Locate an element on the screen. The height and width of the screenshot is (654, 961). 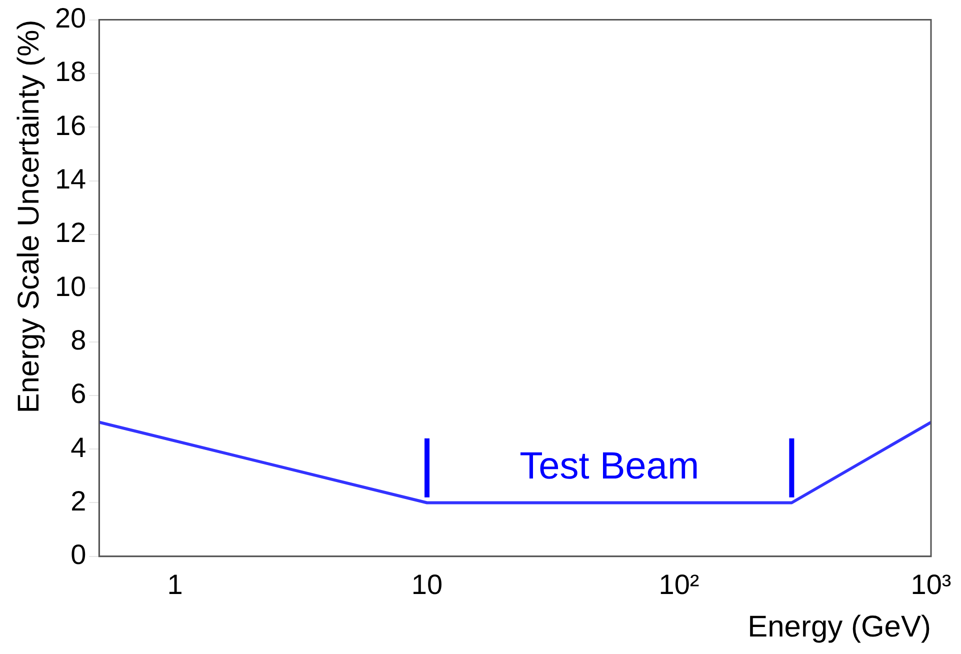
y-tick-label: 6 is located at coordinates (78, 394).